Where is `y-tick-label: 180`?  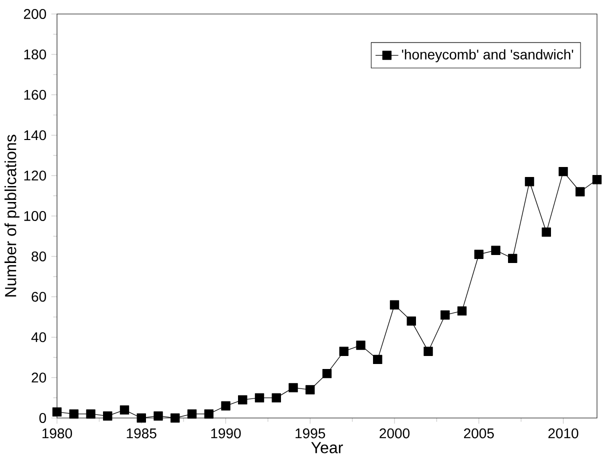 y-tick-label: 180 is located at coordinates (35, 54).